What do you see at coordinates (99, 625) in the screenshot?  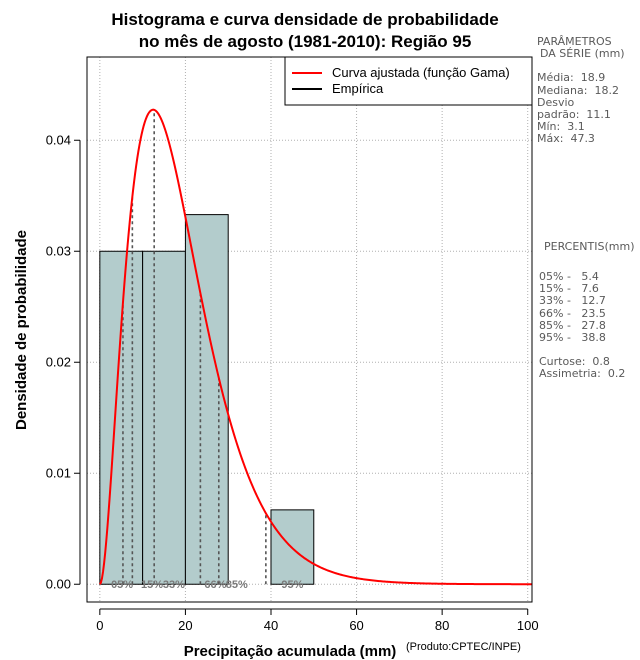 I see `x-tick-label: 0` at bounding box center [99, 625].